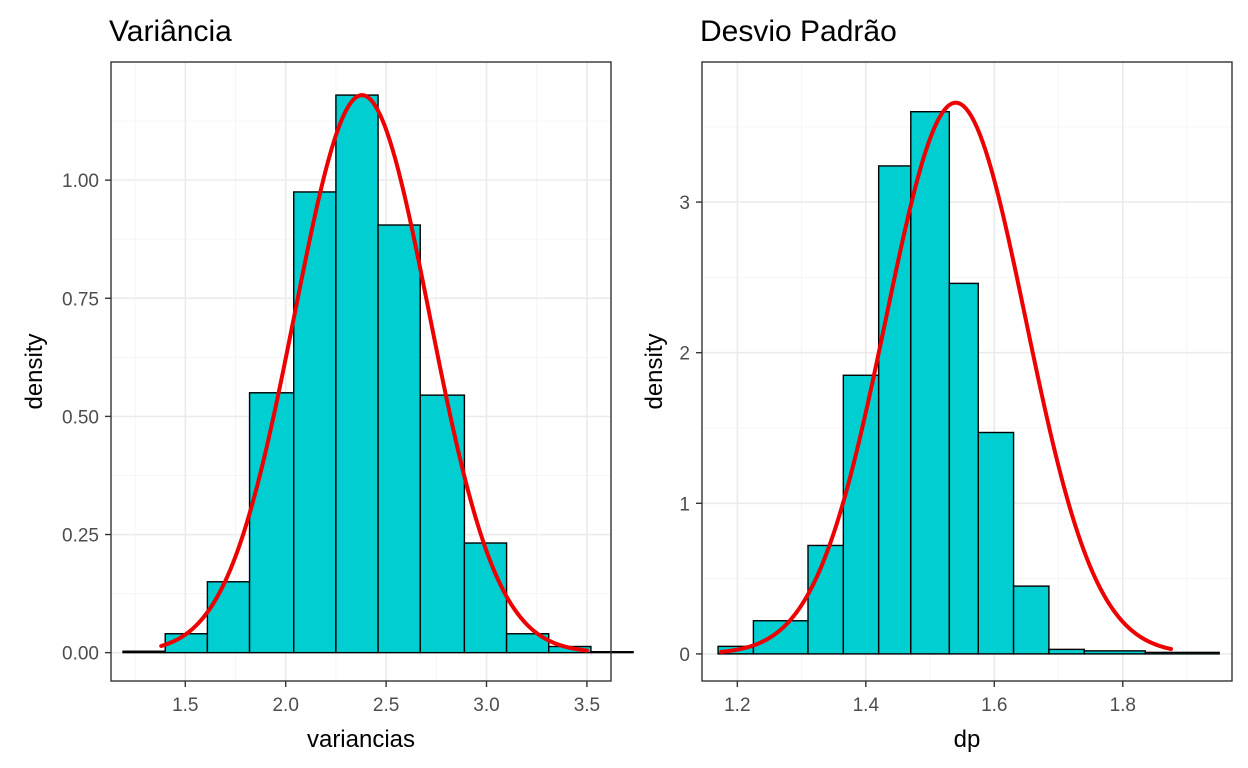 This screenshot has height=768, width=1248. Describe the element at coordinates (930, 698) in the screenshot. I see `x-axis: 1.2 1.4 1.6 1.8` at that location.